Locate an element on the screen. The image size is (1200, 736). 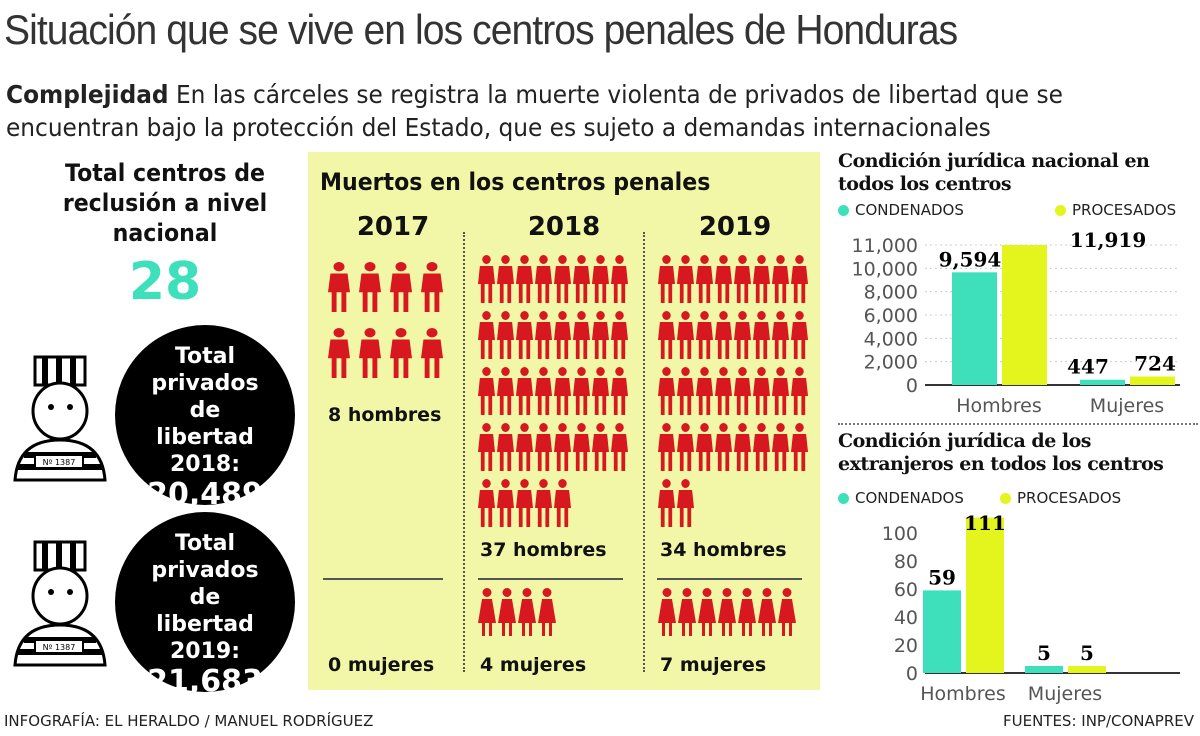
y-tick-label: 10,000 is located at coordinates (885, 269).